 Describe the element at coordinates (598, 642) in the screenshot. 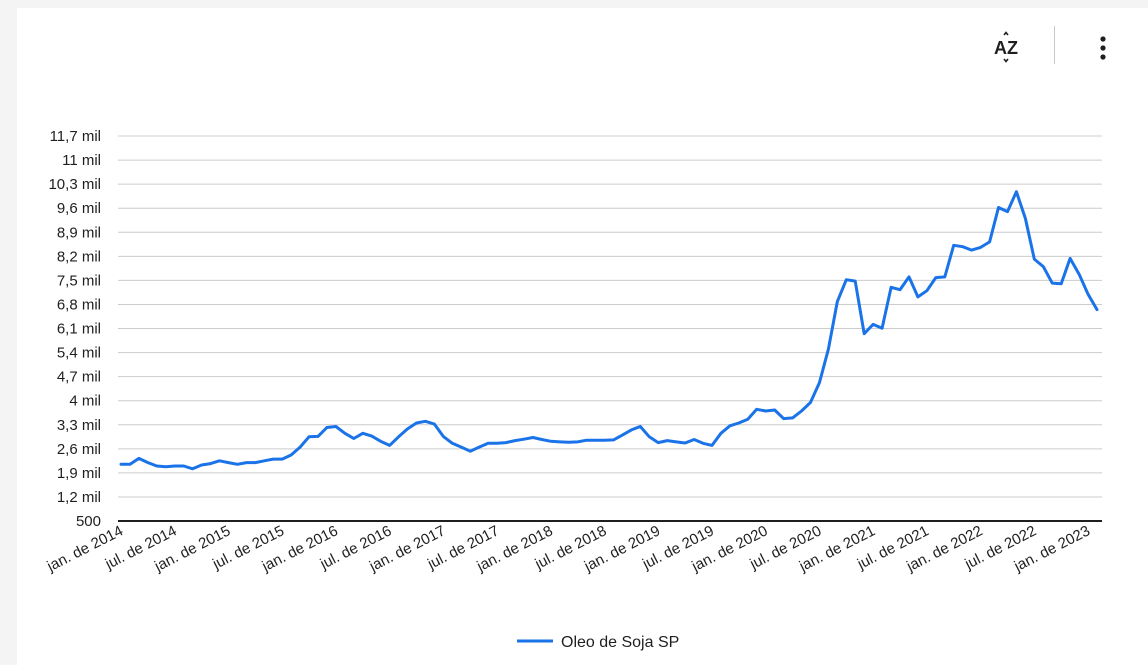

I see `legend: Oleo de Soja SP` at that location.